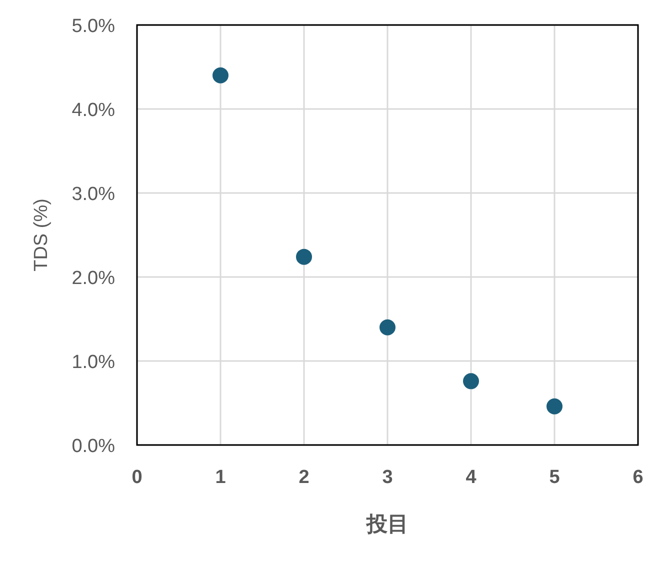 This screenshot has width=667, height=566. Describe the element at coordinates (94, 110) in the screenshot. I see `y-tick-label: 4.0%` at that location.